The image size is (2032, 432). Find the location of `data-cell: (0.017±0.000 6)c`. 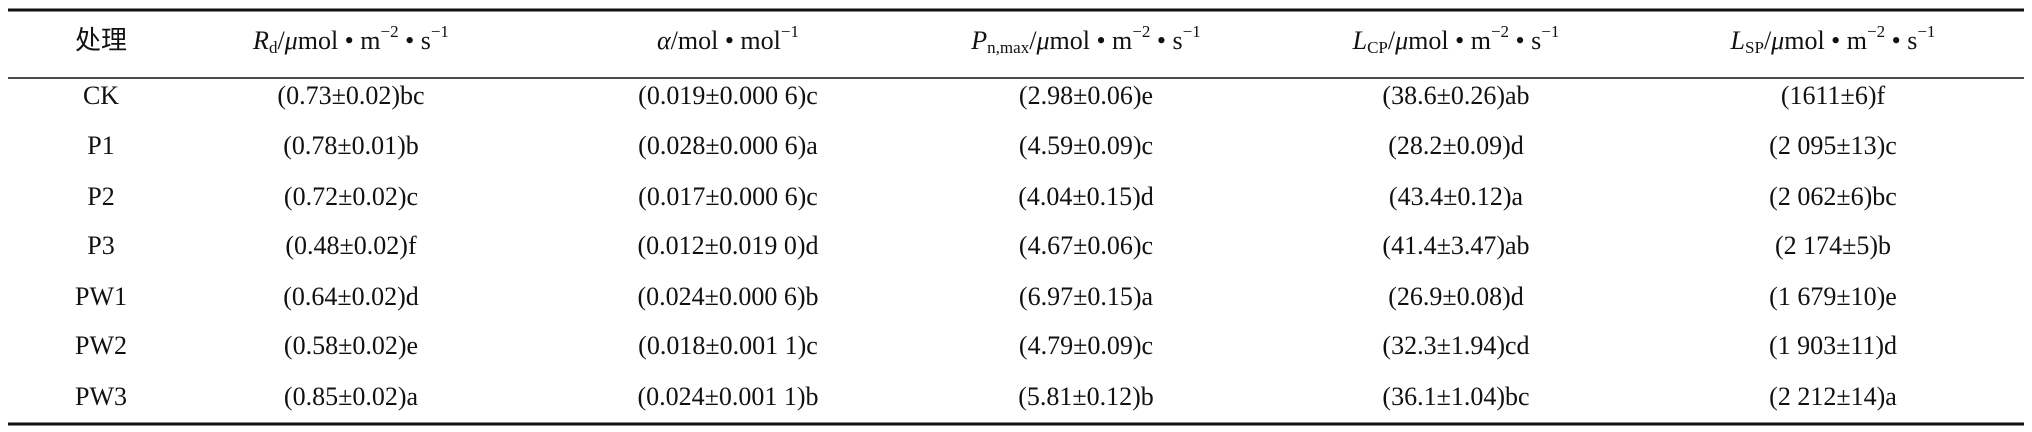

data-cell: (0.017±0.000 6)c is located at coordinates (728, 196).